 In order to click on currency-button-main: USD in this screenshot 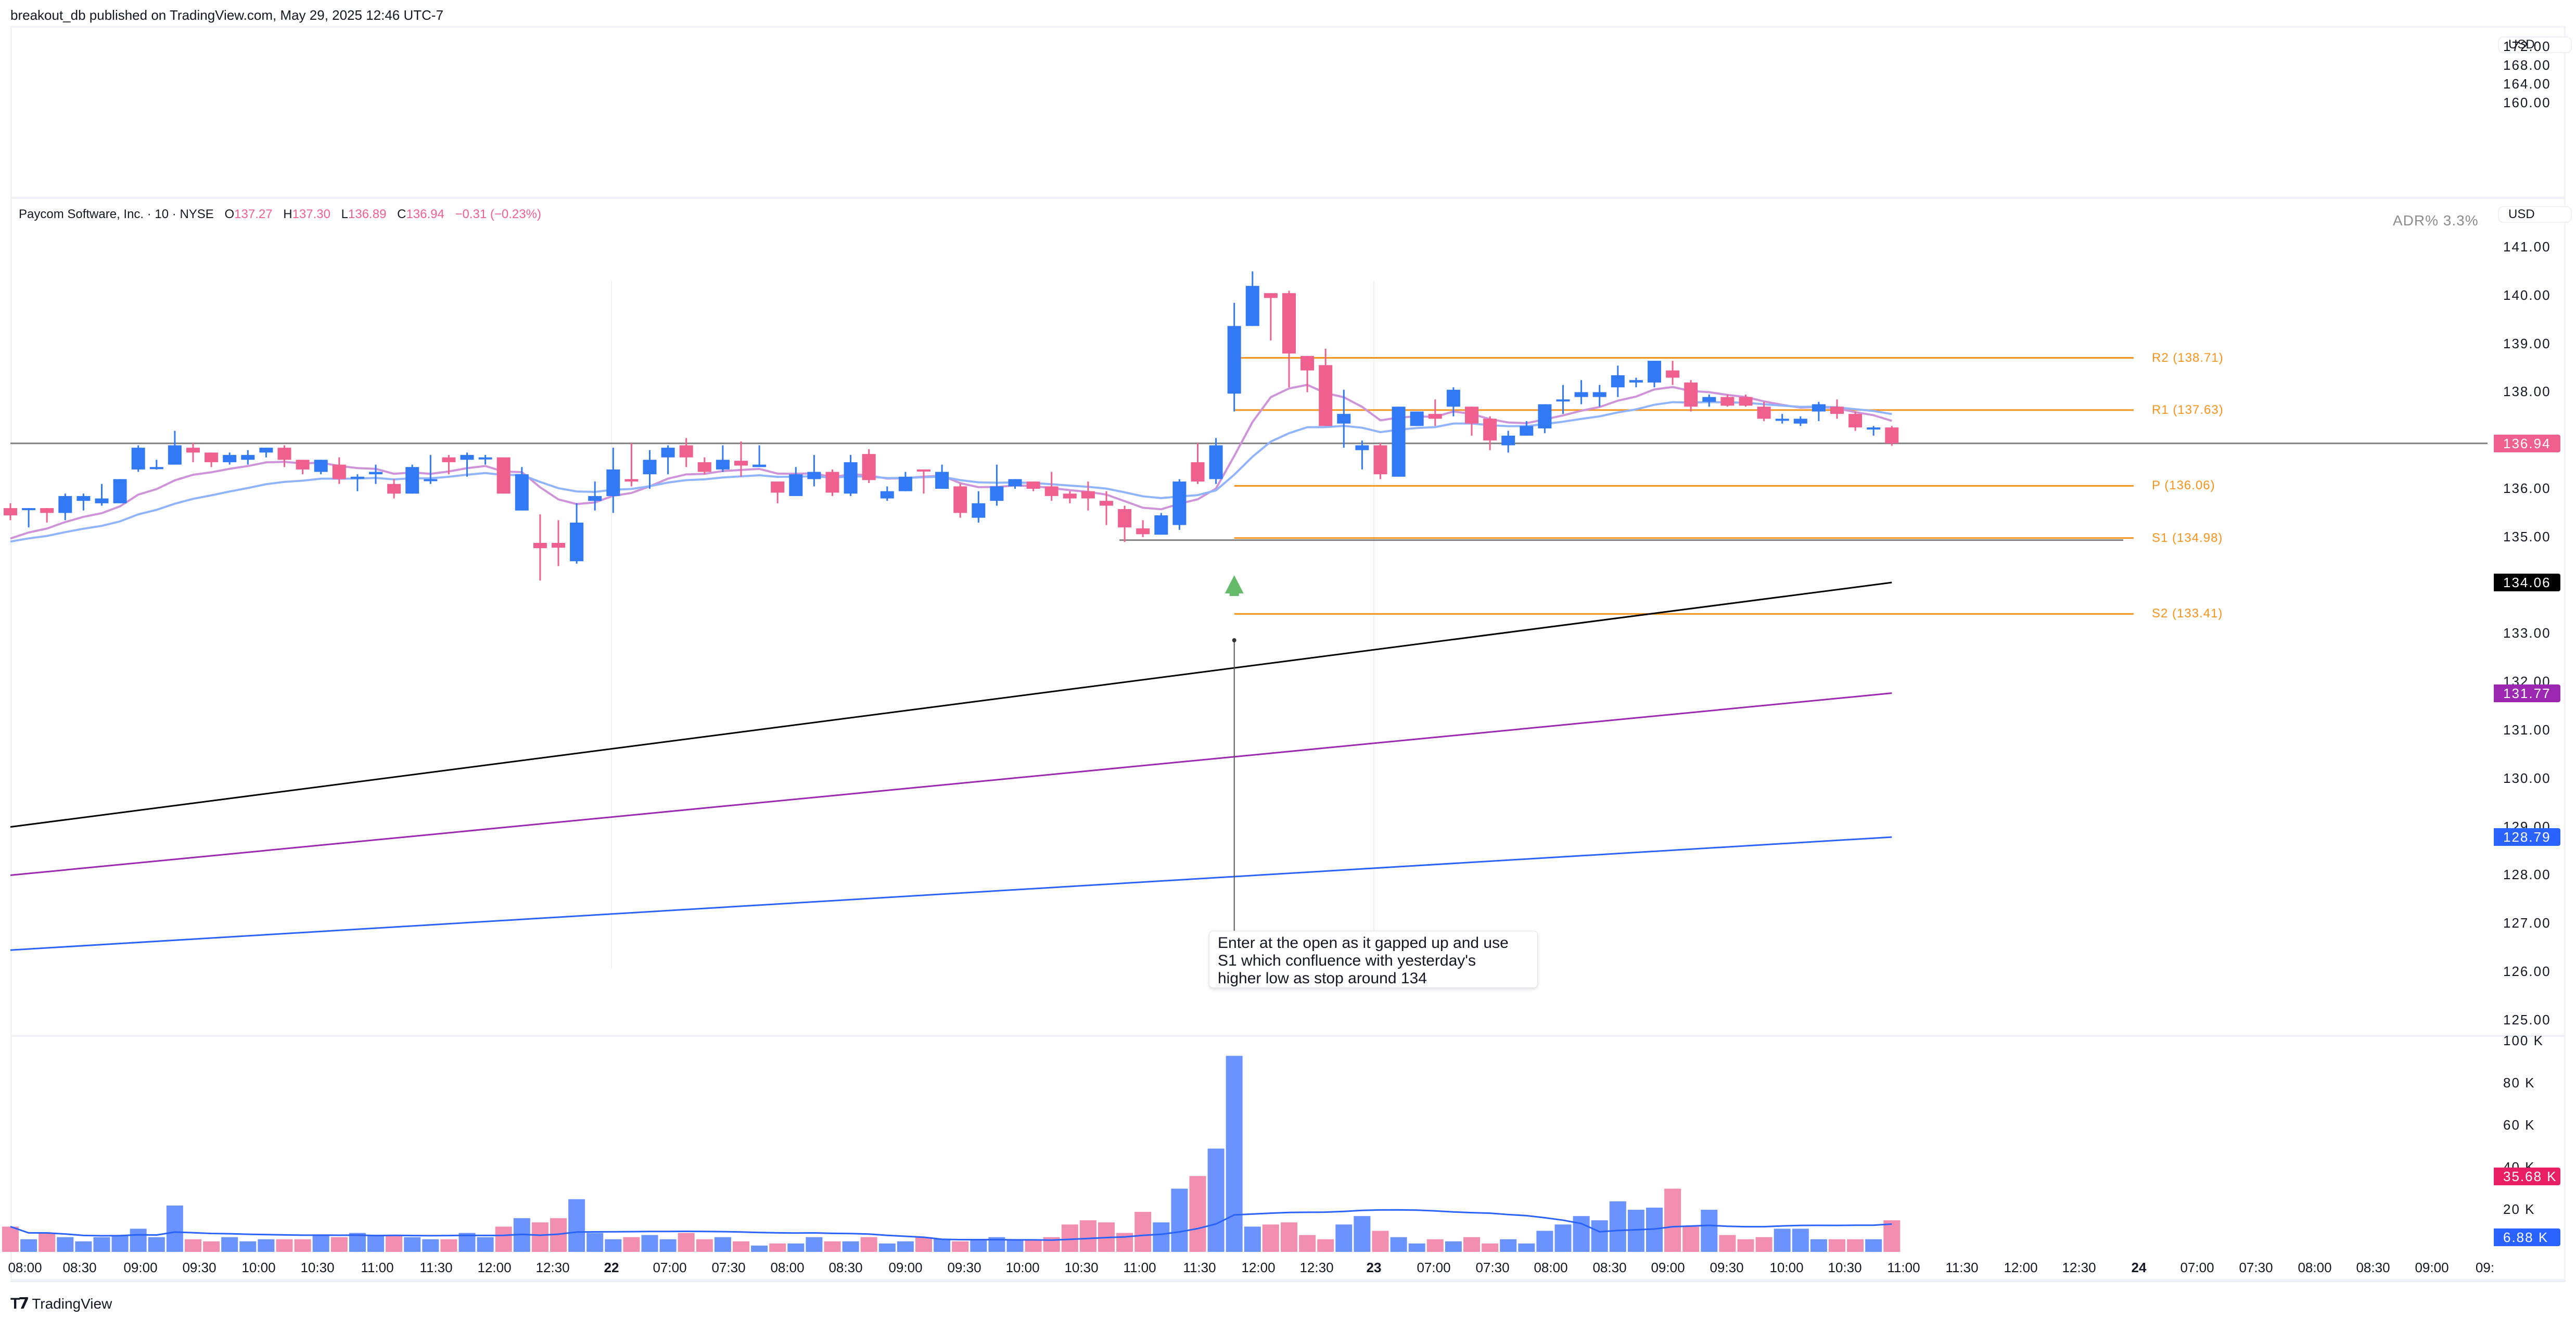, I will do `click(2535, 215)`.